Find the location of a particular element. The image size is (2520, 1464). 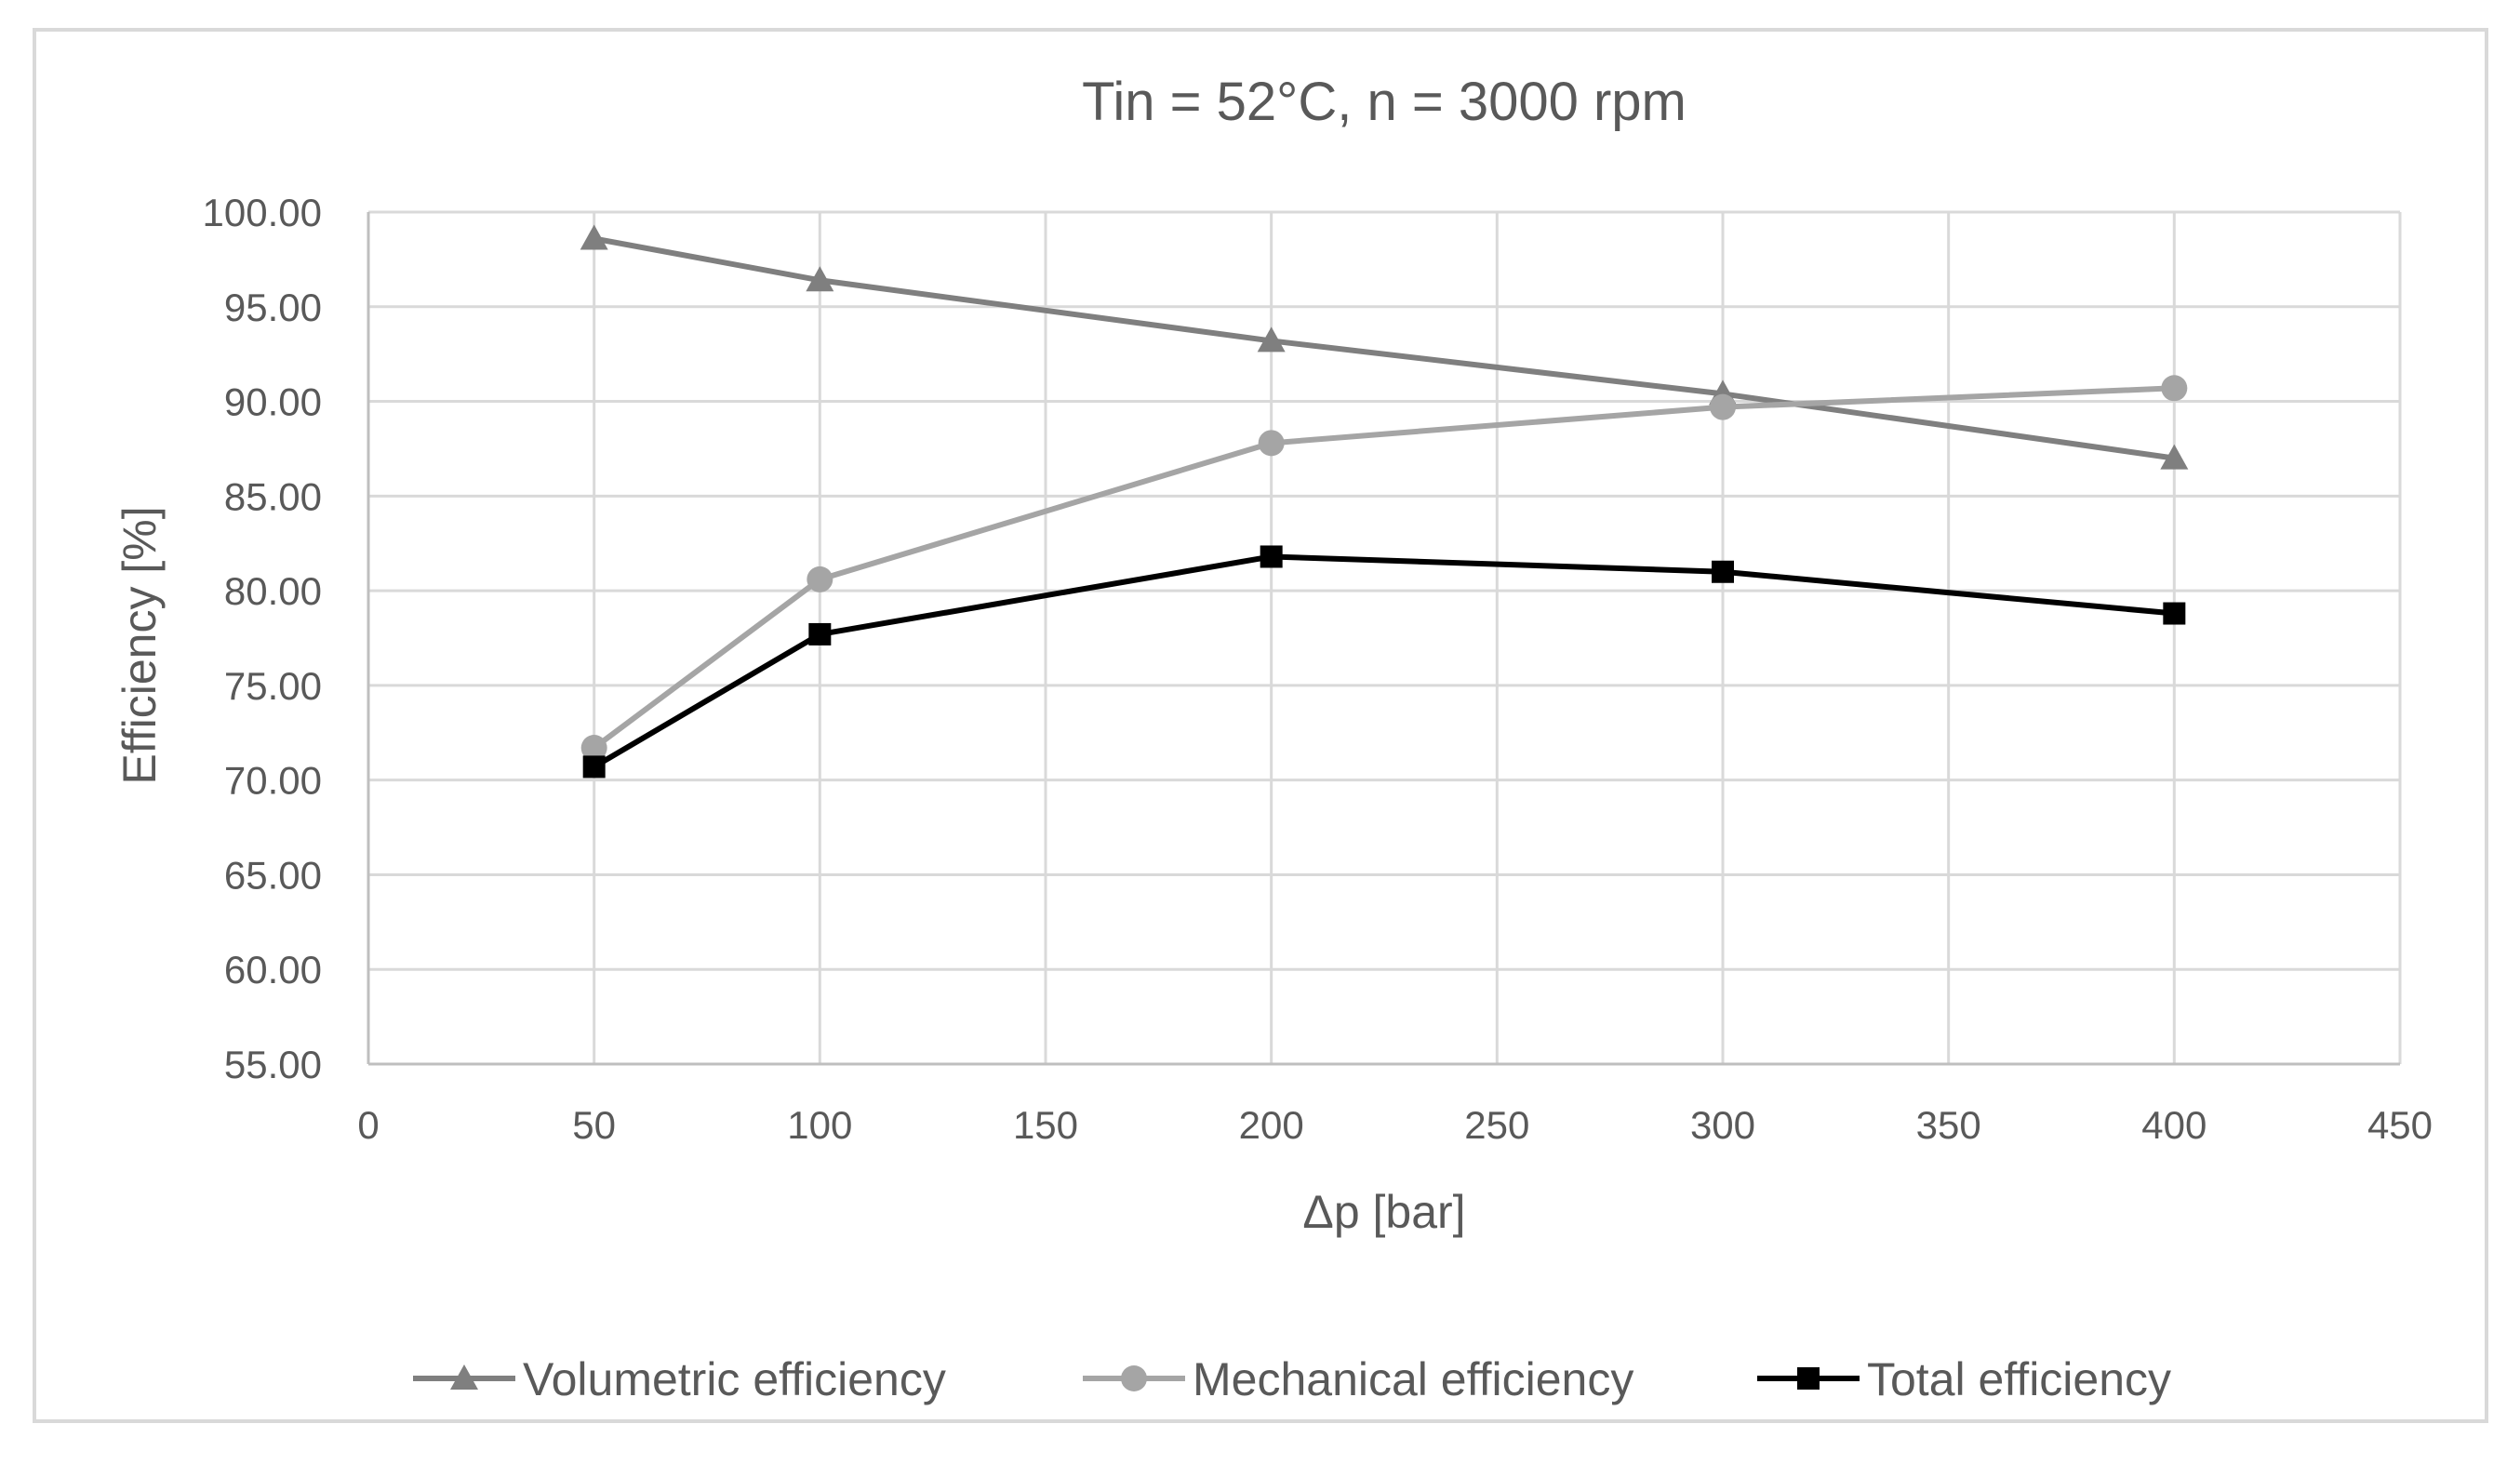

chart-title: Tin = 52°C, n = 3000 rpm is located at coordinates (1384, 102).